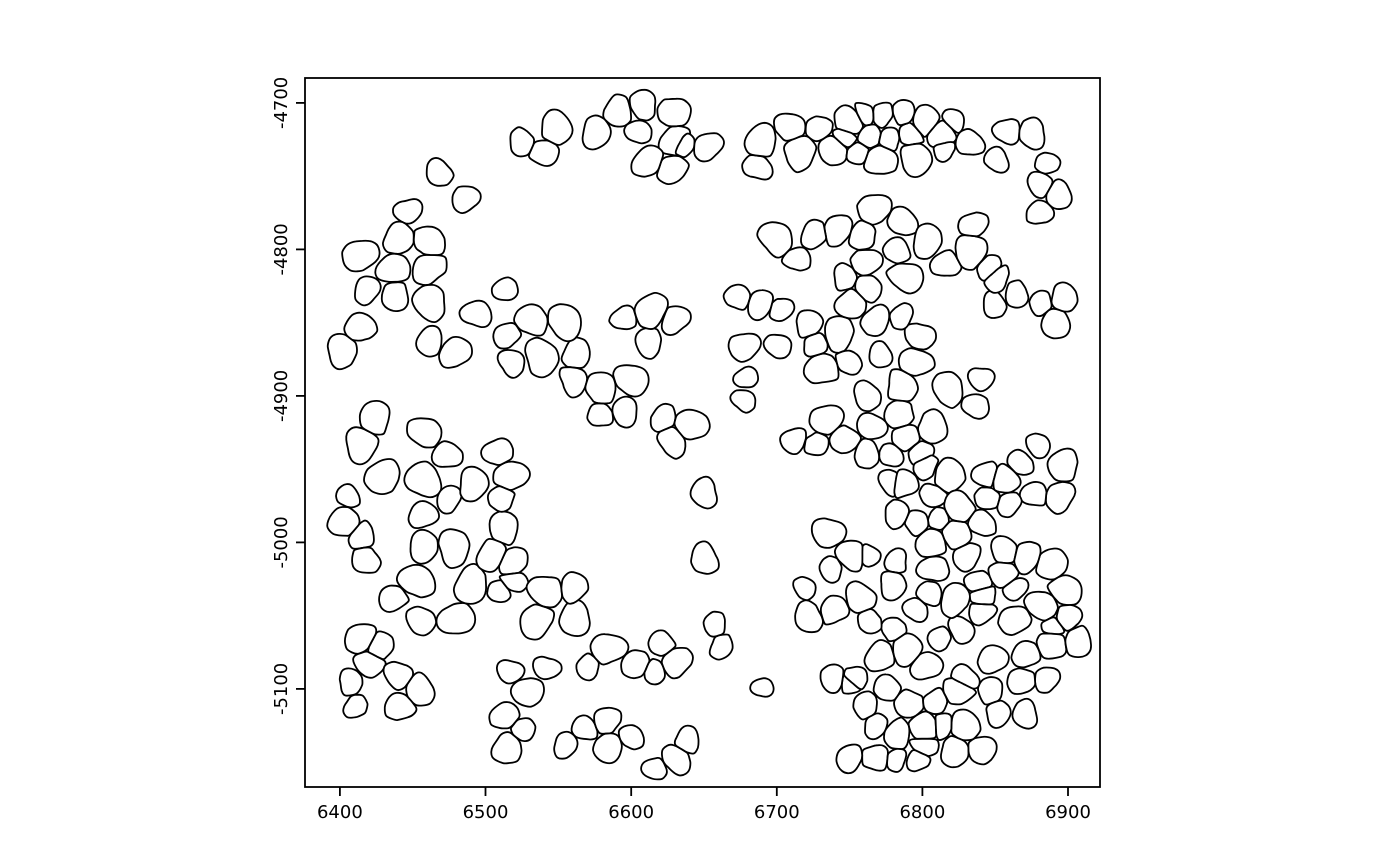 The image size is (1400, 866). What do you see at coordinates (340, 812) in the screenshot?
I see `x-tick-label: 6400` at bounding box center [340, 812].